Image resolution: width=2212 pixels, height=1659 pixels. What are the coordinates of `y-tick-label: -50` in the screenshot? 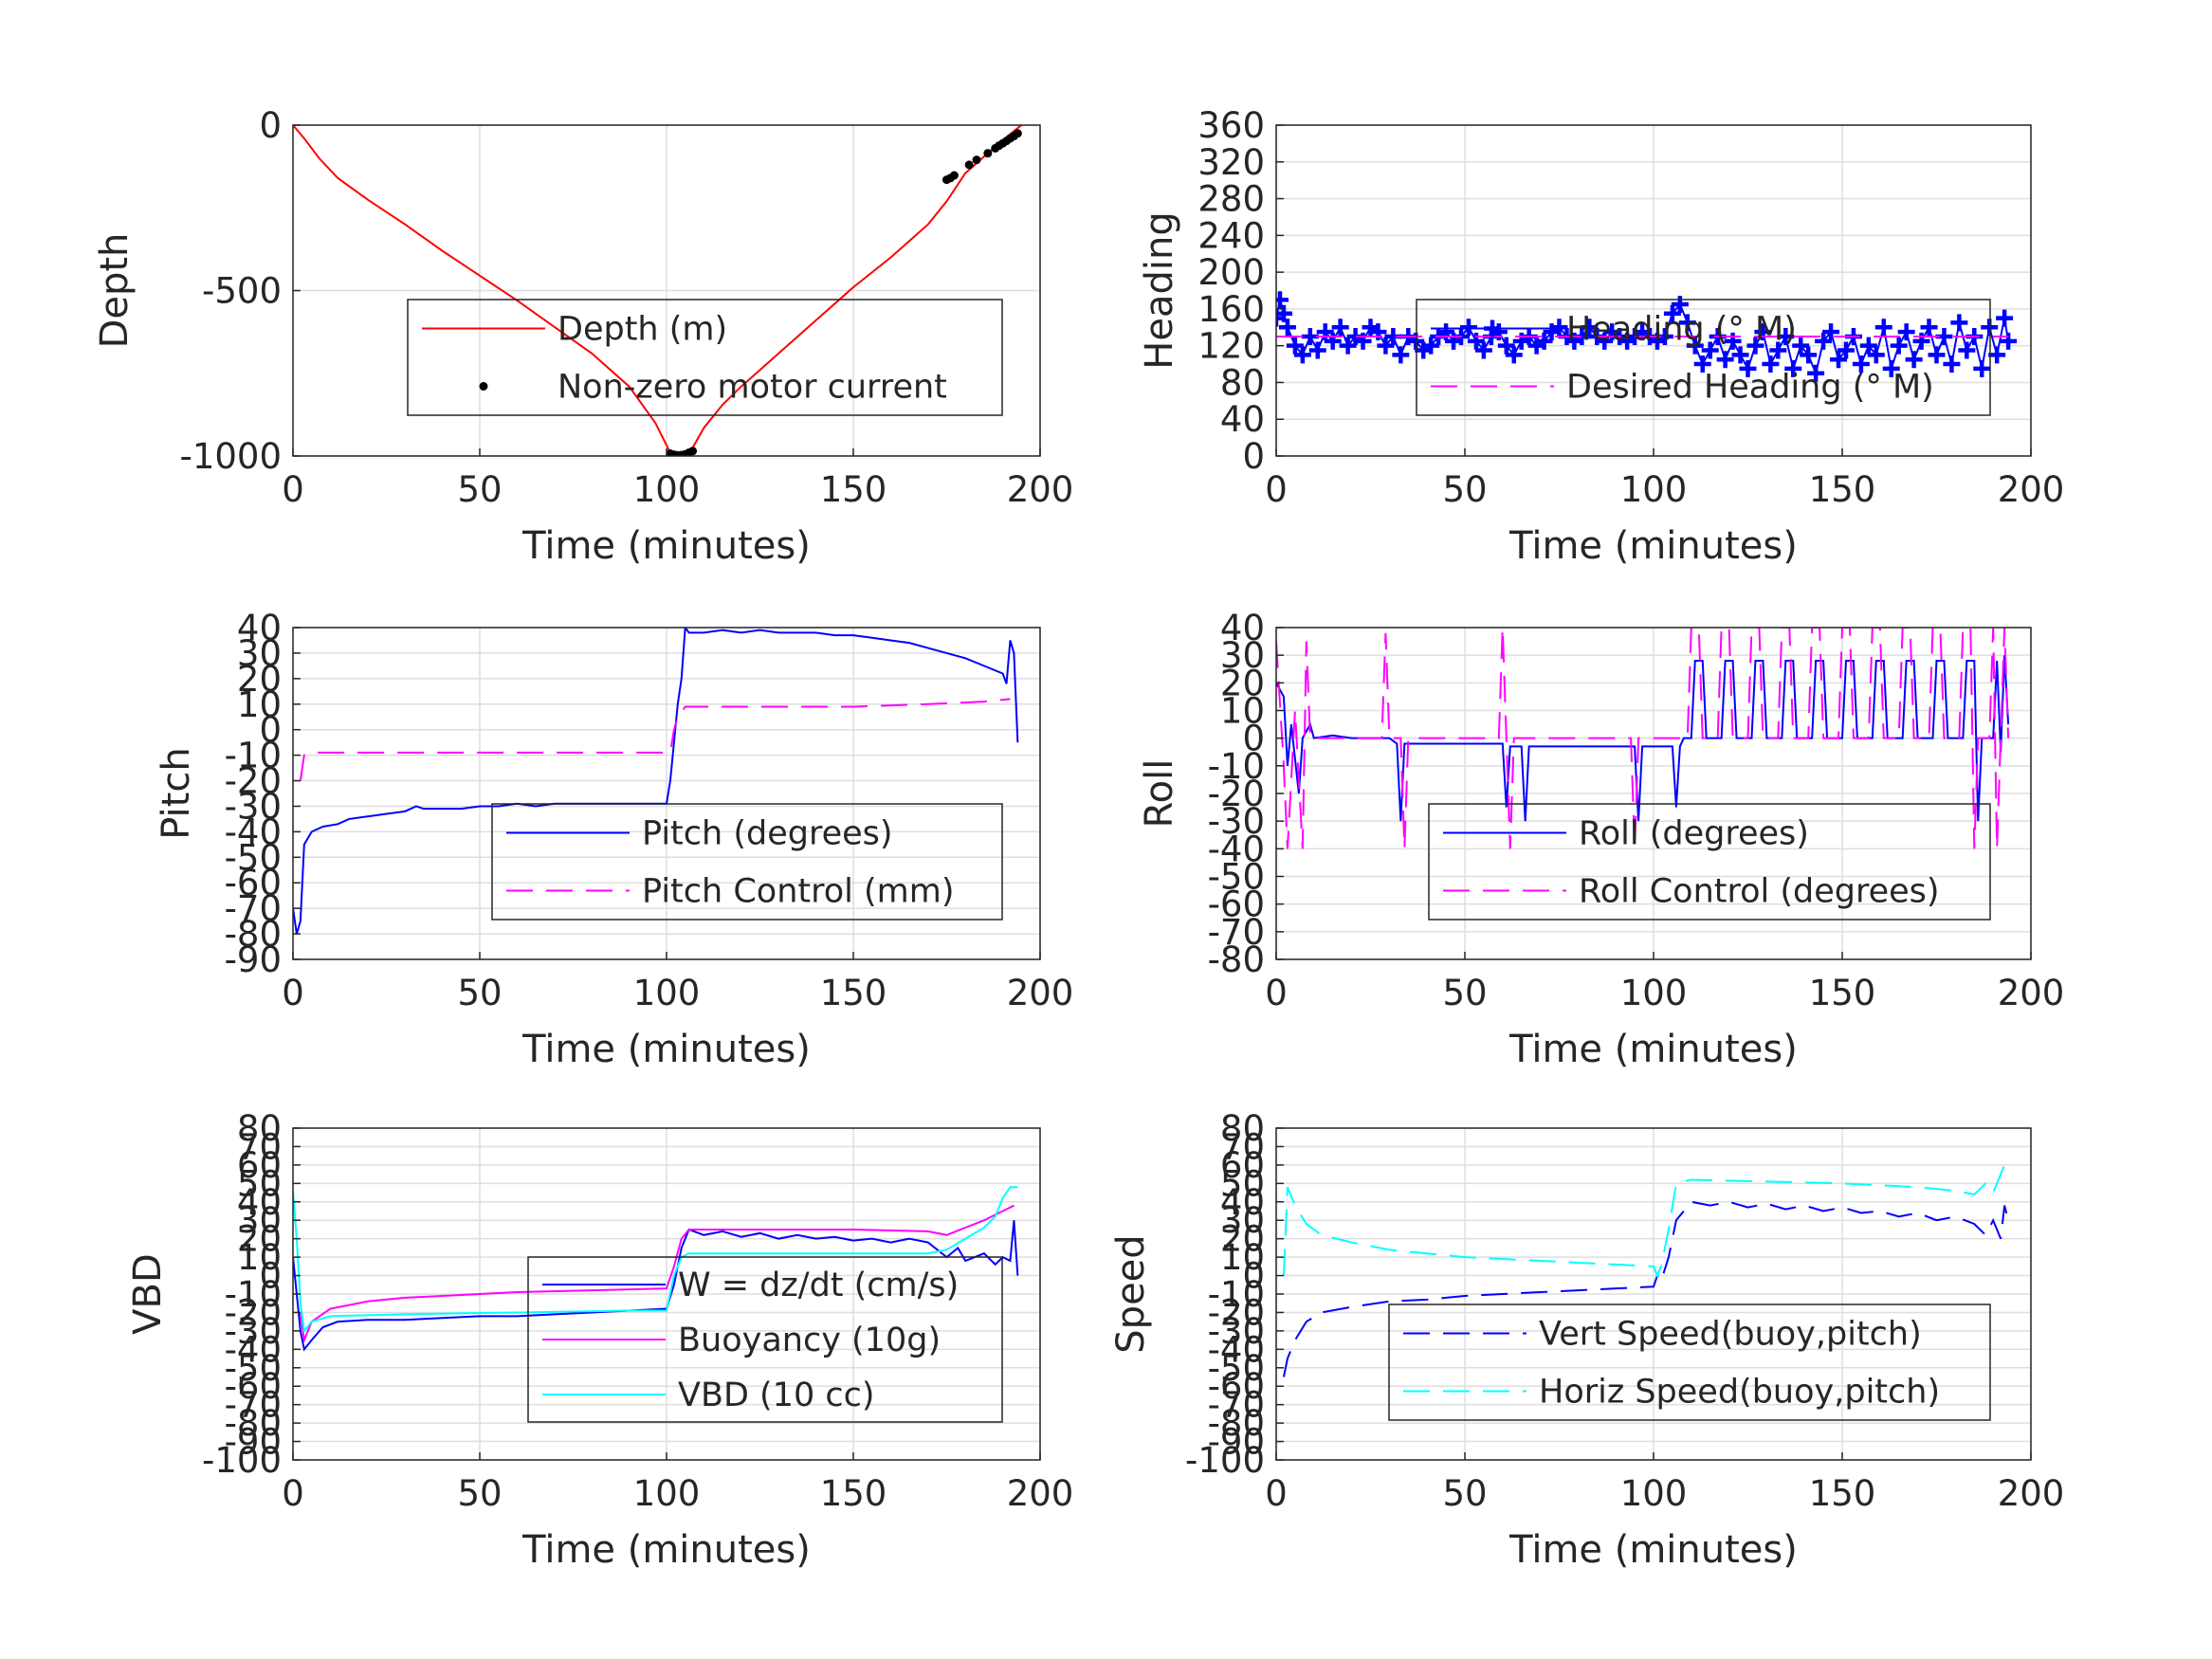 It's located at (1236, 1368).